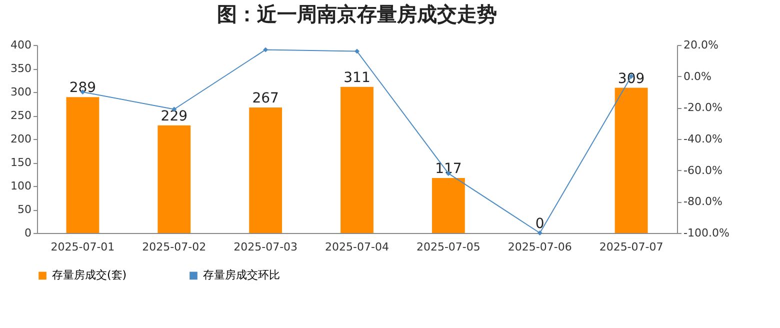 The height and width of the screenshot is (328, 780). I want to click on legend-label: 存量房成交(套), so click(89, 275).